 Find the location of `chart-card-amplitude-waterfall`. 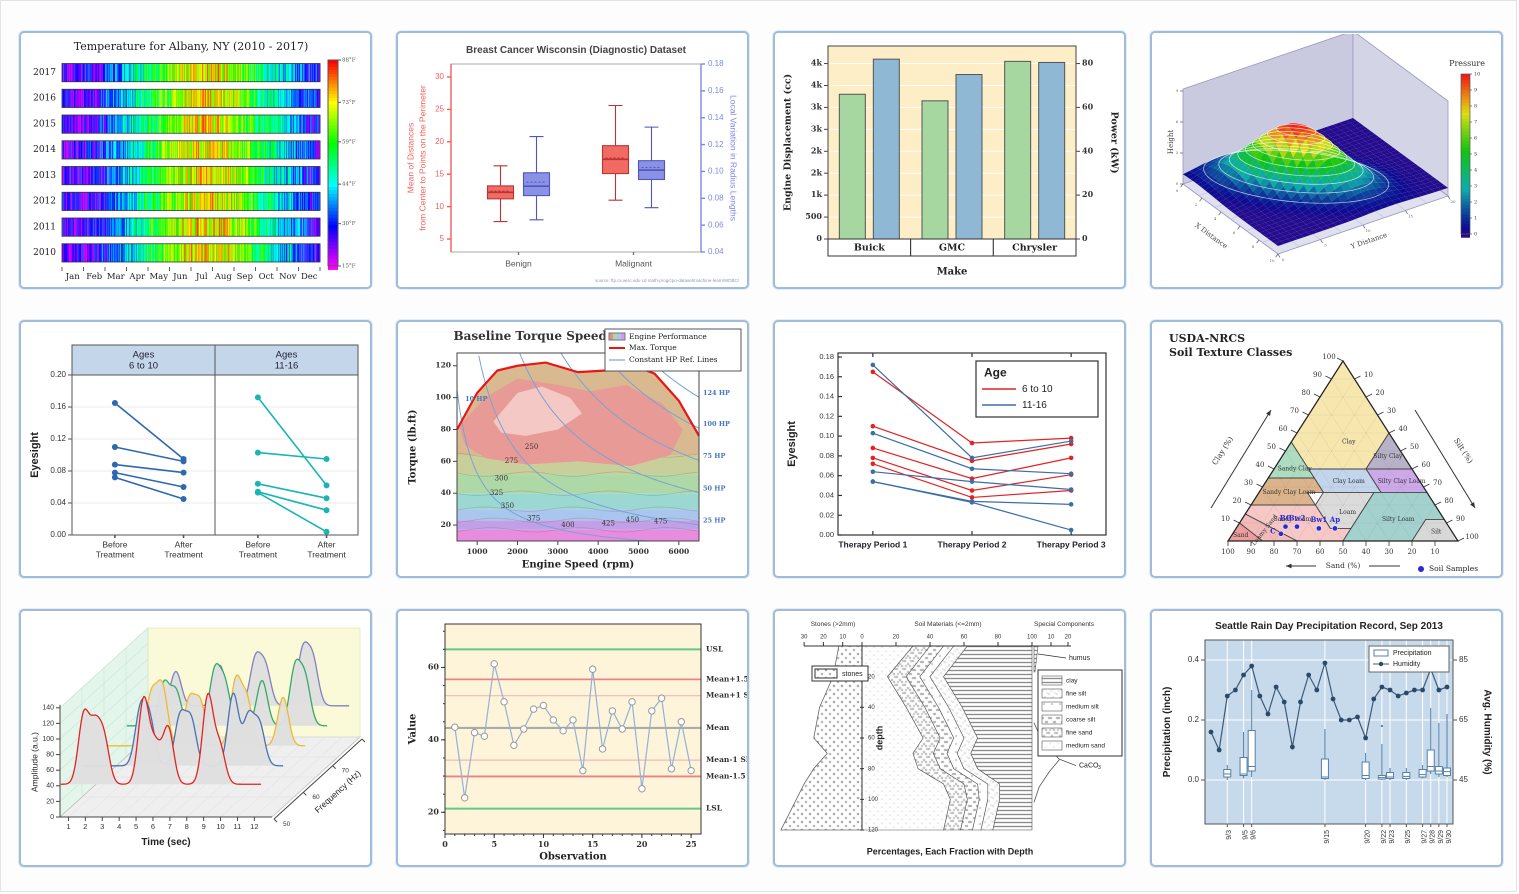

chart-card-amplitude-waterfall is located at coordinates (195, 738).